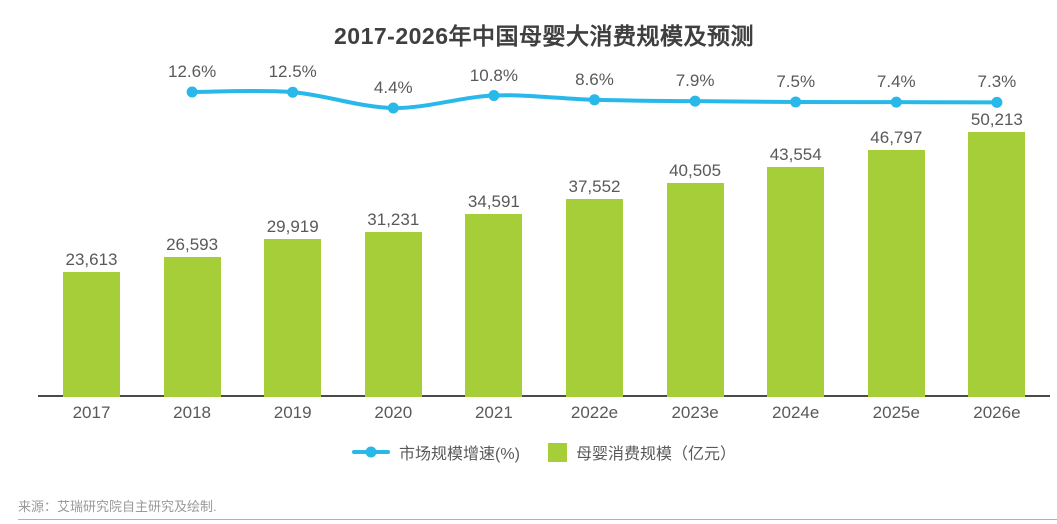 Image resolution: width=1057 pixels, height=524 pixels. Describe the element at coordinates (192, 92) in the screenshot. I see `line-point-2018` at that location.